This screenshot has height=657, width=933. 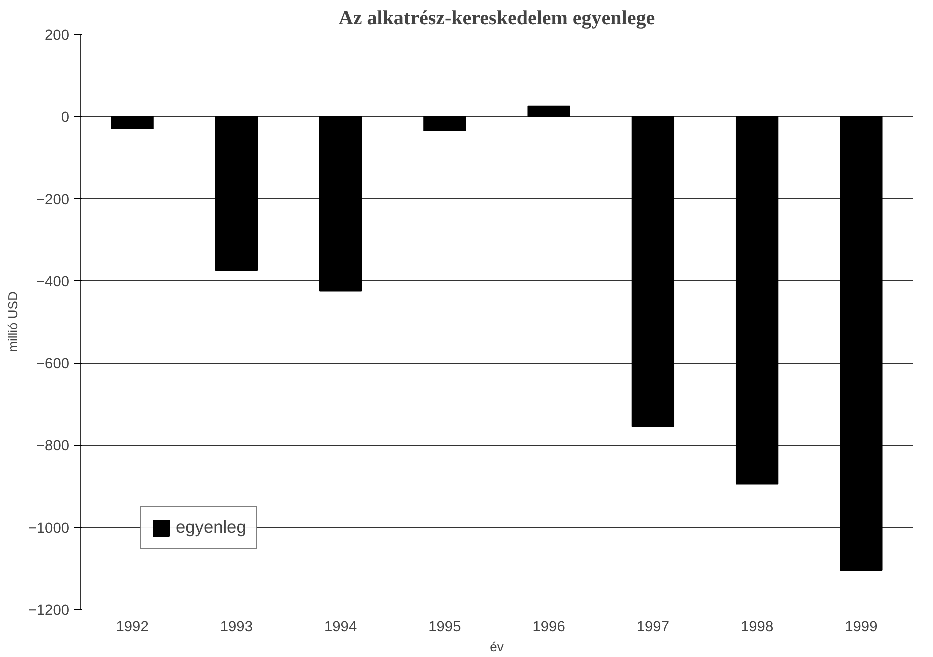 I want to click on y-tick-label: −400, so click(x=53, y=282).